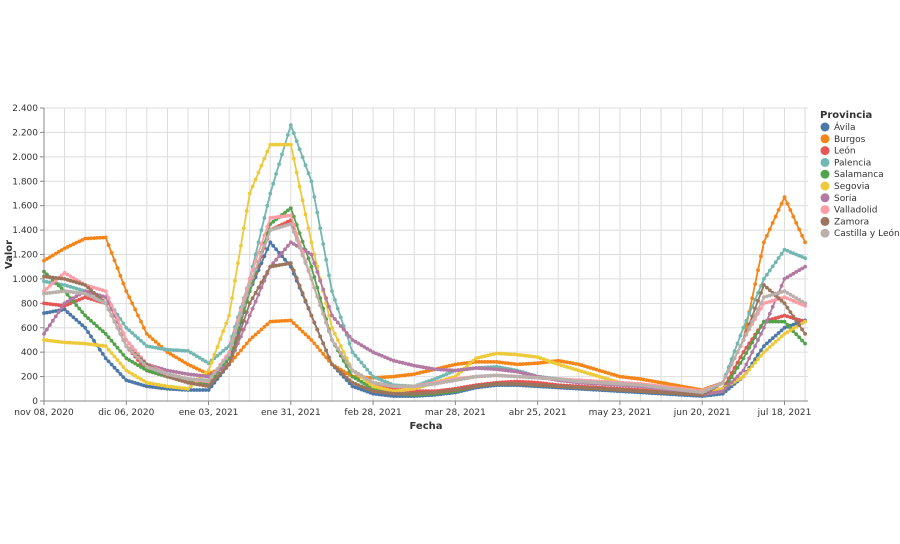  What do you see at coordinates (29, 304) in the screenshot?
I see `y-tick-label: 800` at bounding box center [29, 304].